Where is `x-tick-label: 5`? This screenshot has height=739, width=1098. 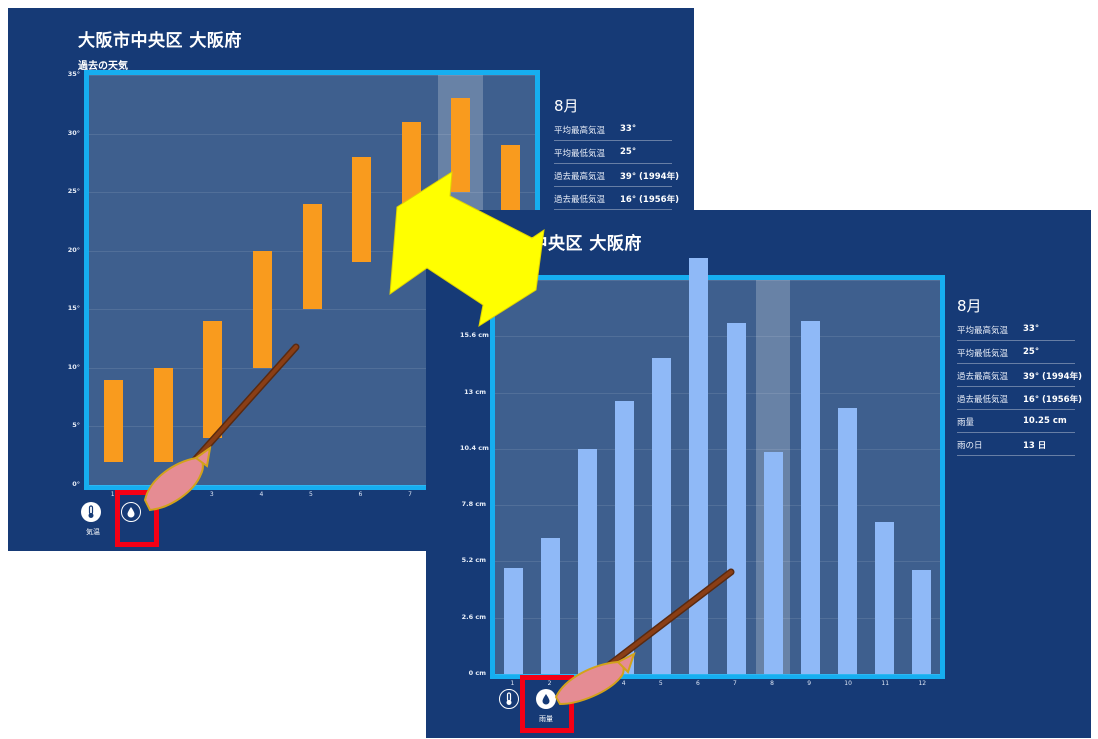 x-tick-label: 5 is located at coordinates (660, 683).